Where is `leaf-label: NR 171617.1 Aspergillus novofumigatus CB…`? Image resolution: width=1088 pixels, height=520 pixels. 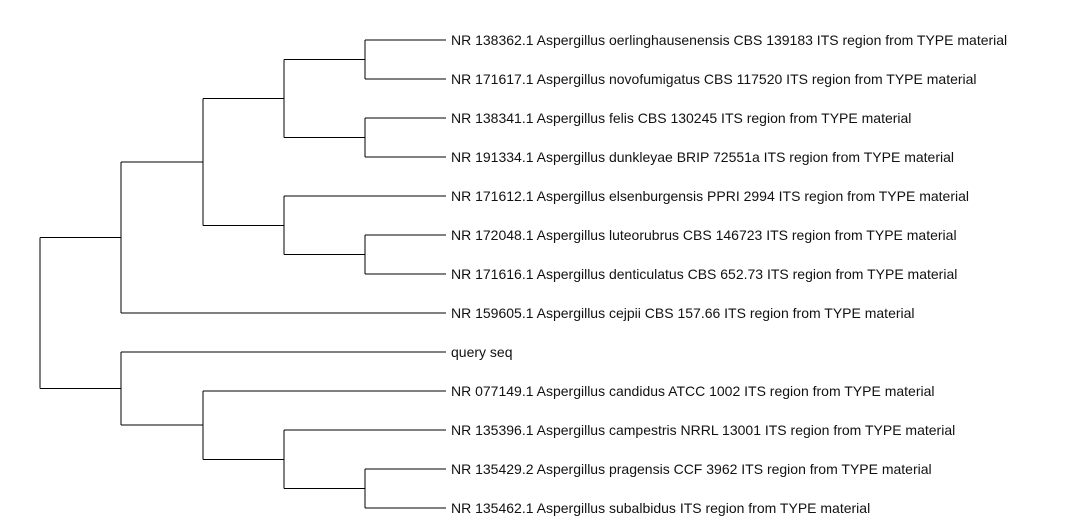 leaf-label: NR 171617.1 Aspergillus novofumigatus CB… is located at coordinates (714, 79).